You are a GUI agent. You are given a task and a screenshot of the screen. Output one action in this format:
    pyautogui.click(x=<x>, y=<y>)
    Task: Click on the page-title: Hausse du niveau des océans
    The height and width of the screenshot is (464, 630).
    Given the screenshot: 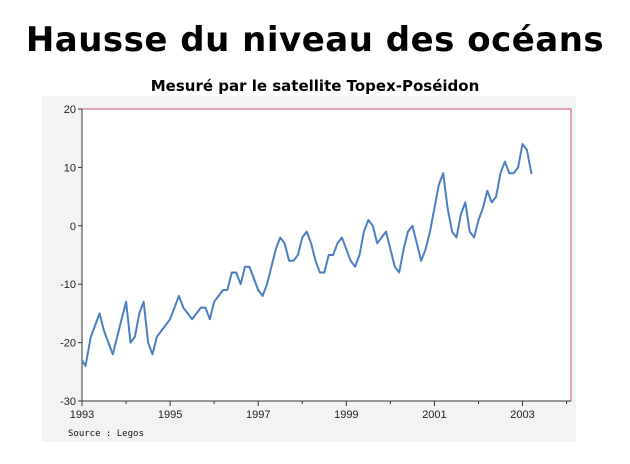 What is the action you would take?
    pyautogui.click(x=315, y=40)
    